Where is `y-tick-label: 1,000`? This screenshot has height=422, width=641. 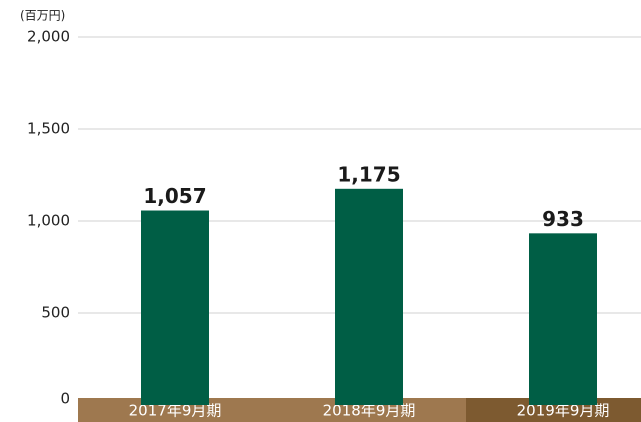 y-tick-label: 1,000 is located at coordinates (48, 221).